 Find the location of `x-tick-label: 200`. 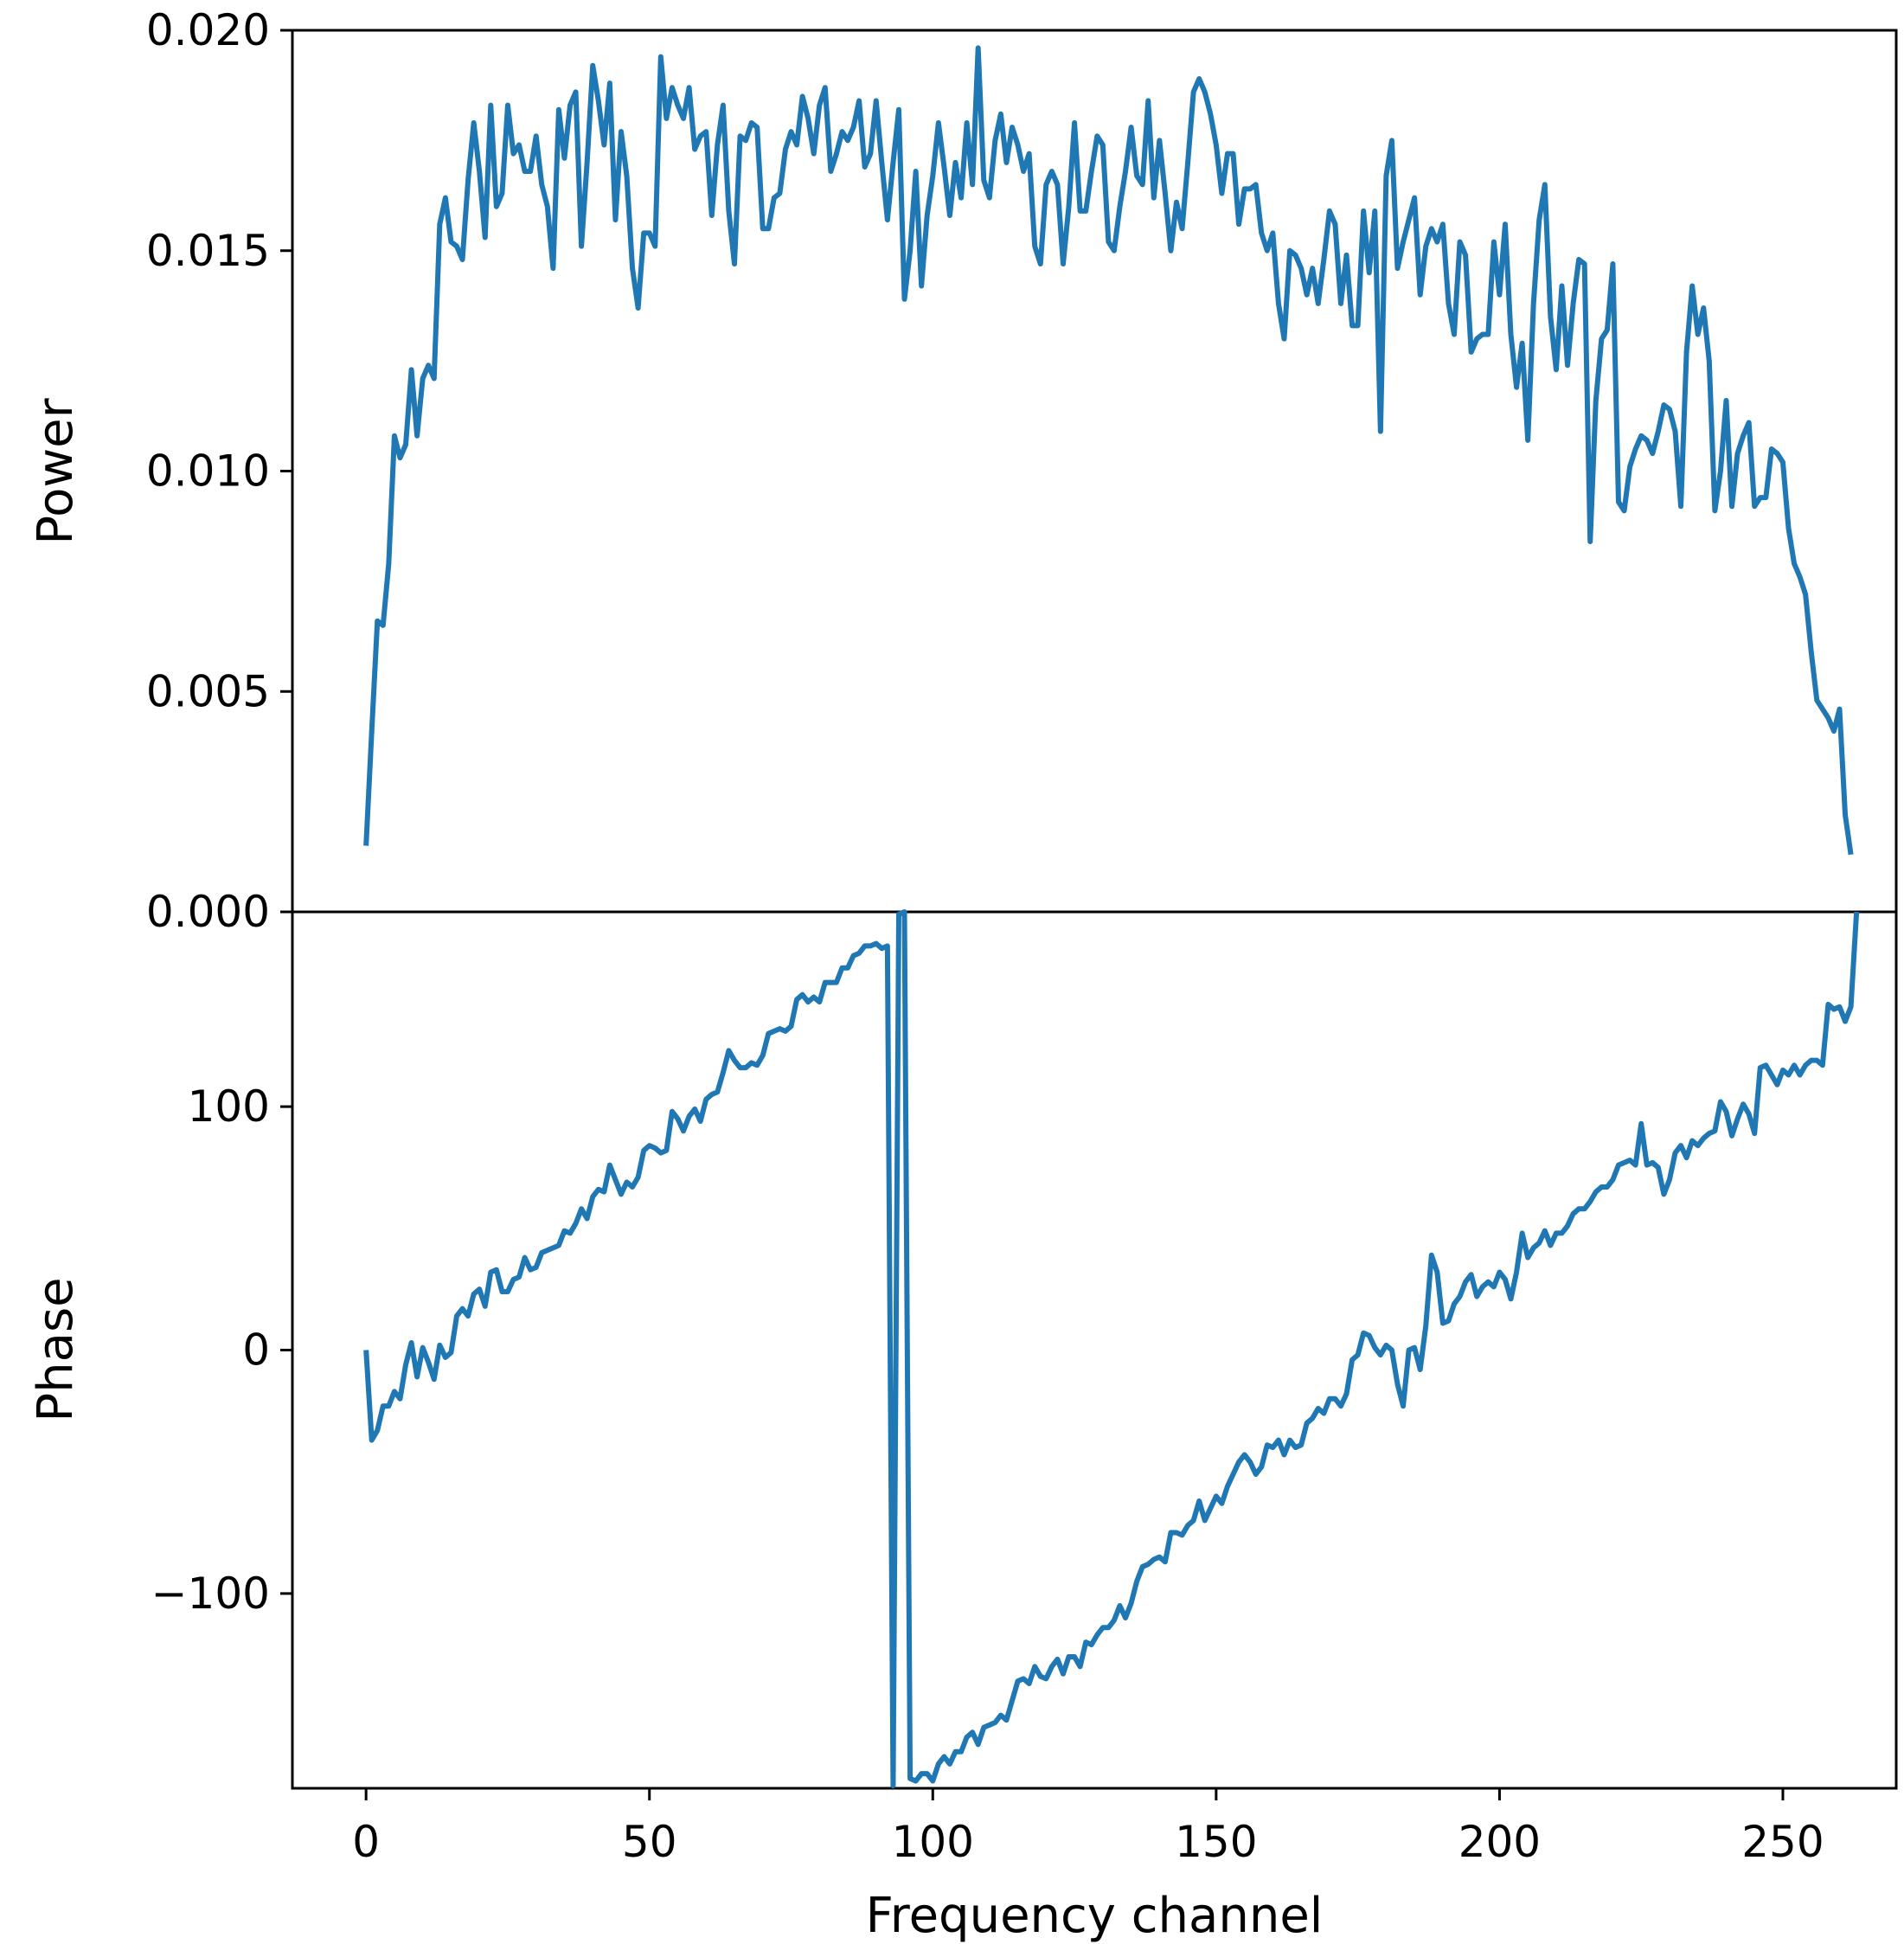

x-tick-label: 200 is located at coordinates (1499, 1842).